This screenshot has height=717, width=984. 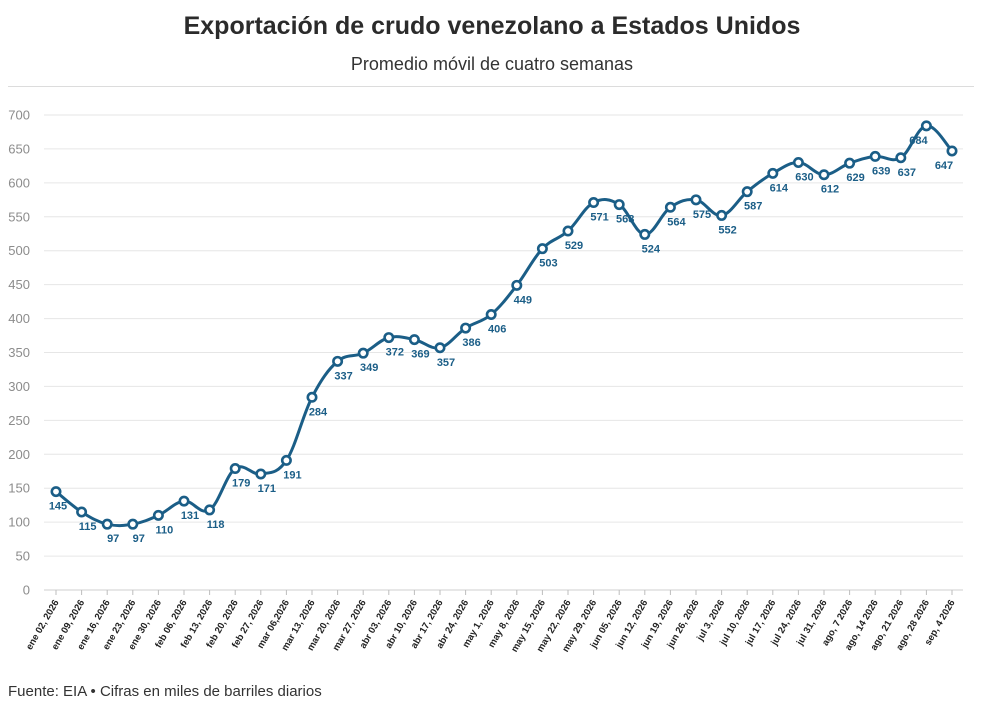 I want to click on y-tick-label: 200, so click(x=19, y=454).